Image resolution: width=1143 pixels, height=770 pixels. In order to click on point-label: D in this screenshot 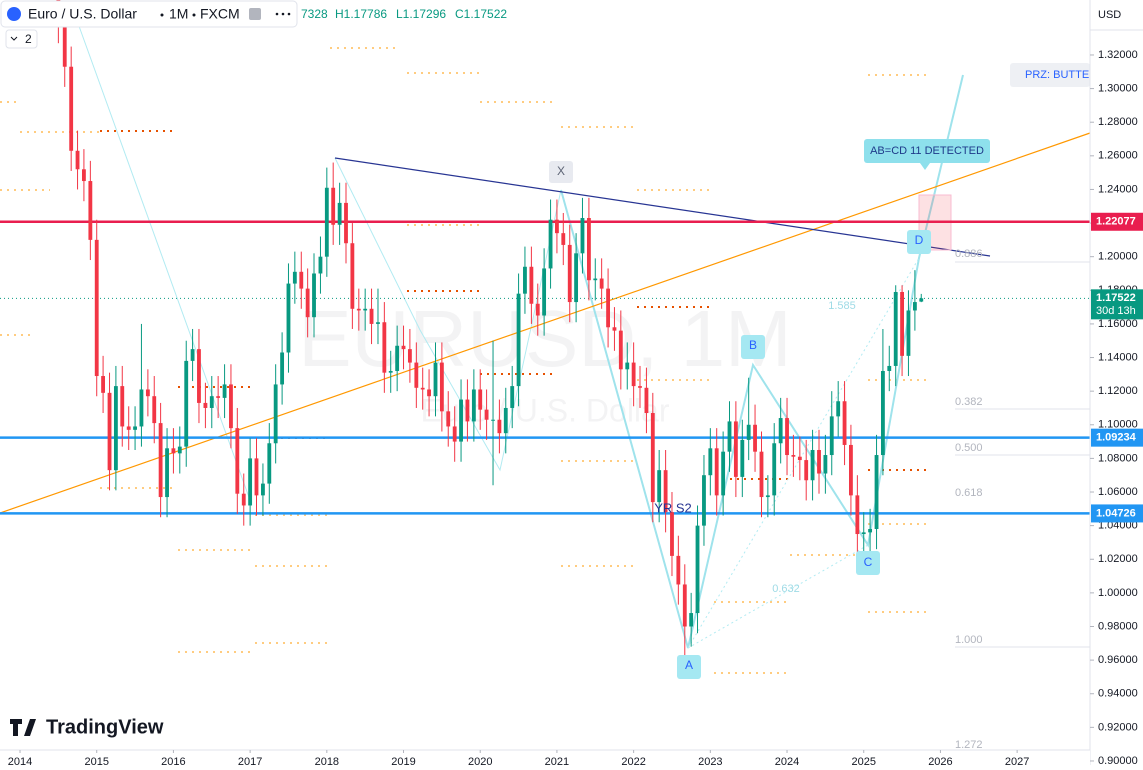, I will do `click(919, 240)`.